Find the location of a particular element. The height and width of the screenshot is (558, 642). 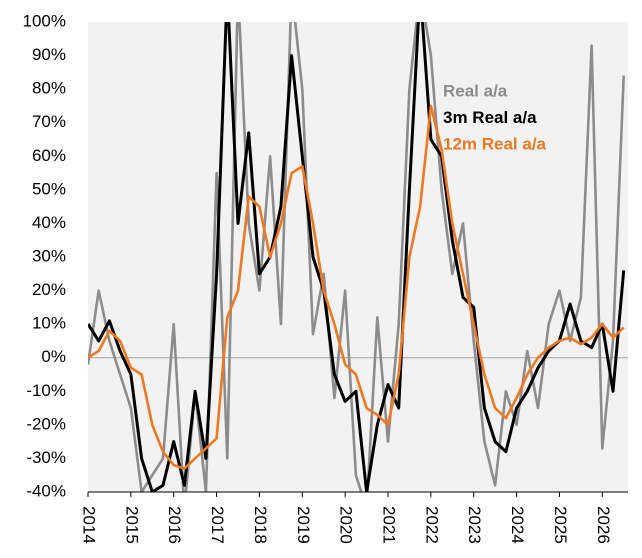

x-tick-label: 2025 is located at coordinates (560, 525).